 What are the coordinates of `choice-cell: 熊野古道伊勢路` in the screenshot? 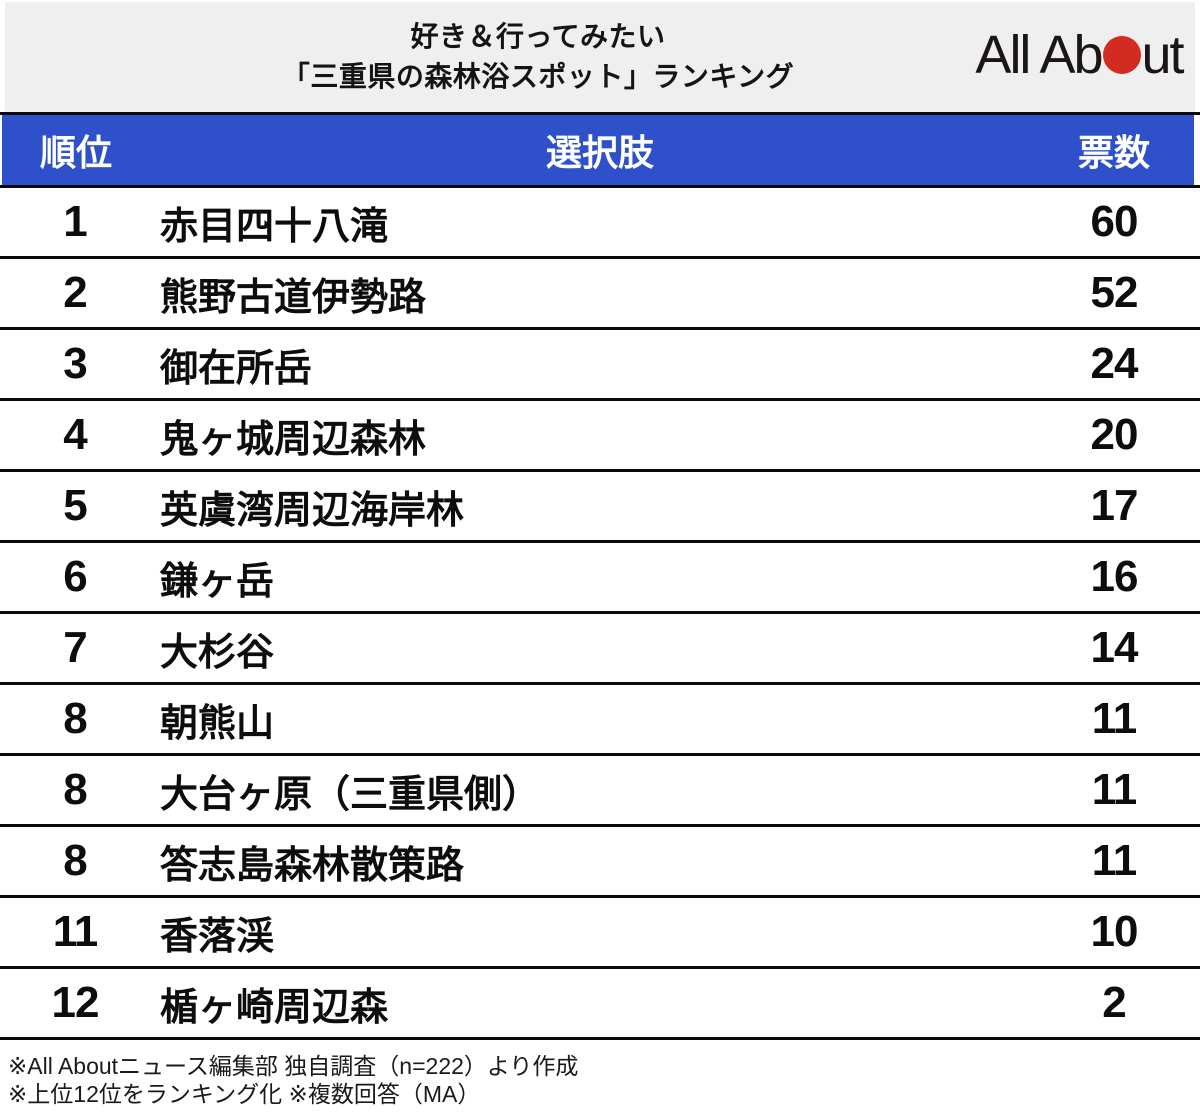 It's located at (293, 297).